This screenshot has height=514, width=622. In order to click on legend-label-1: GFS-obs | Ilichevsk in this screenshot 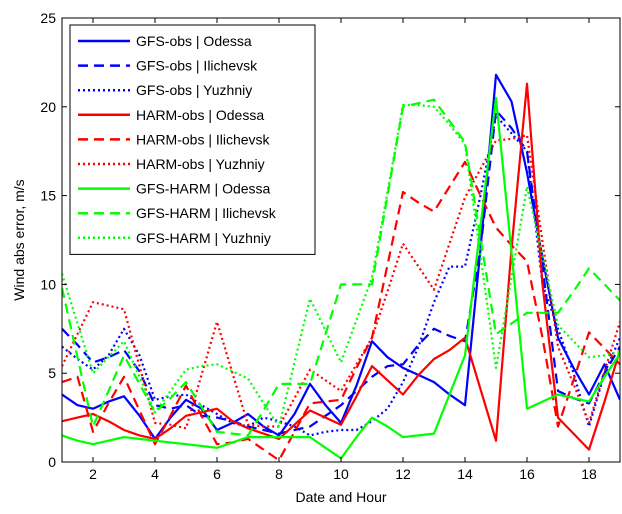, I will do `click(197, 66)`.